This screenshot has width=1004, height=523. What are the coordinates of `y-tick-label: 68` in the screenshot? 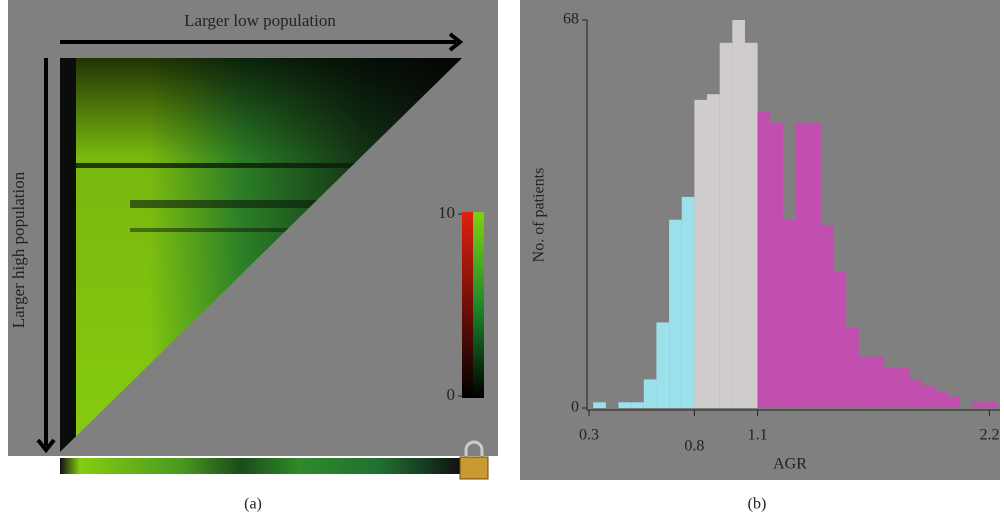 It's located at (571, 19).